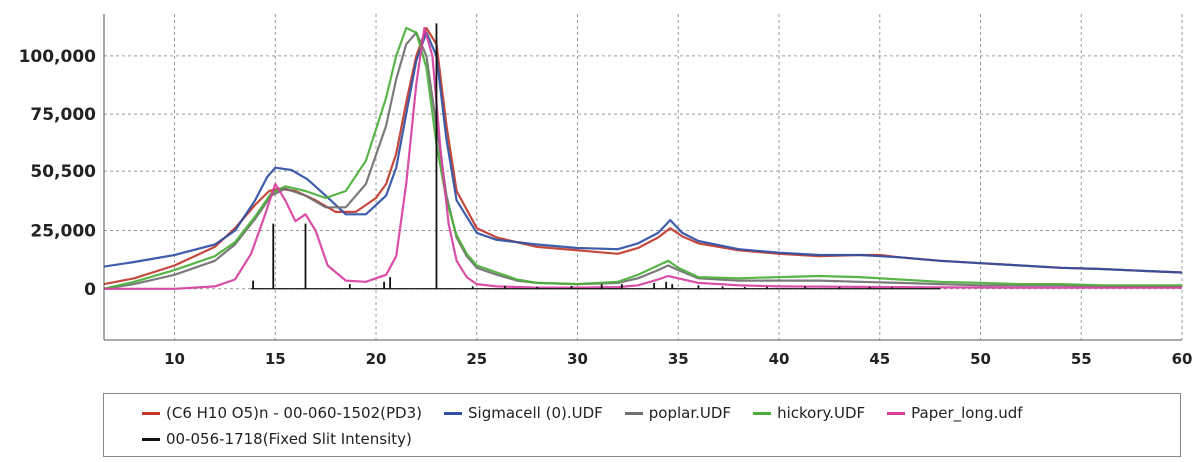 The height and width of the screenshot is (462, 1193). What do you see at coordinates (174, 359) in the screenshot?
I see `x-tick-label: 10` at bounding box center [174, 359].